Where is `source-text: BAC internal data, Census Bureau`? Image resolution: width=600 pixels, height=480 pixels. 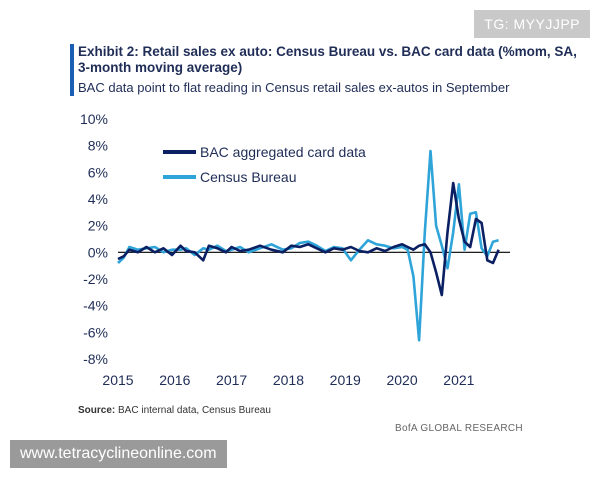 source-text: BAC internal data, Census Bureau is located at coordinates (194, 410).